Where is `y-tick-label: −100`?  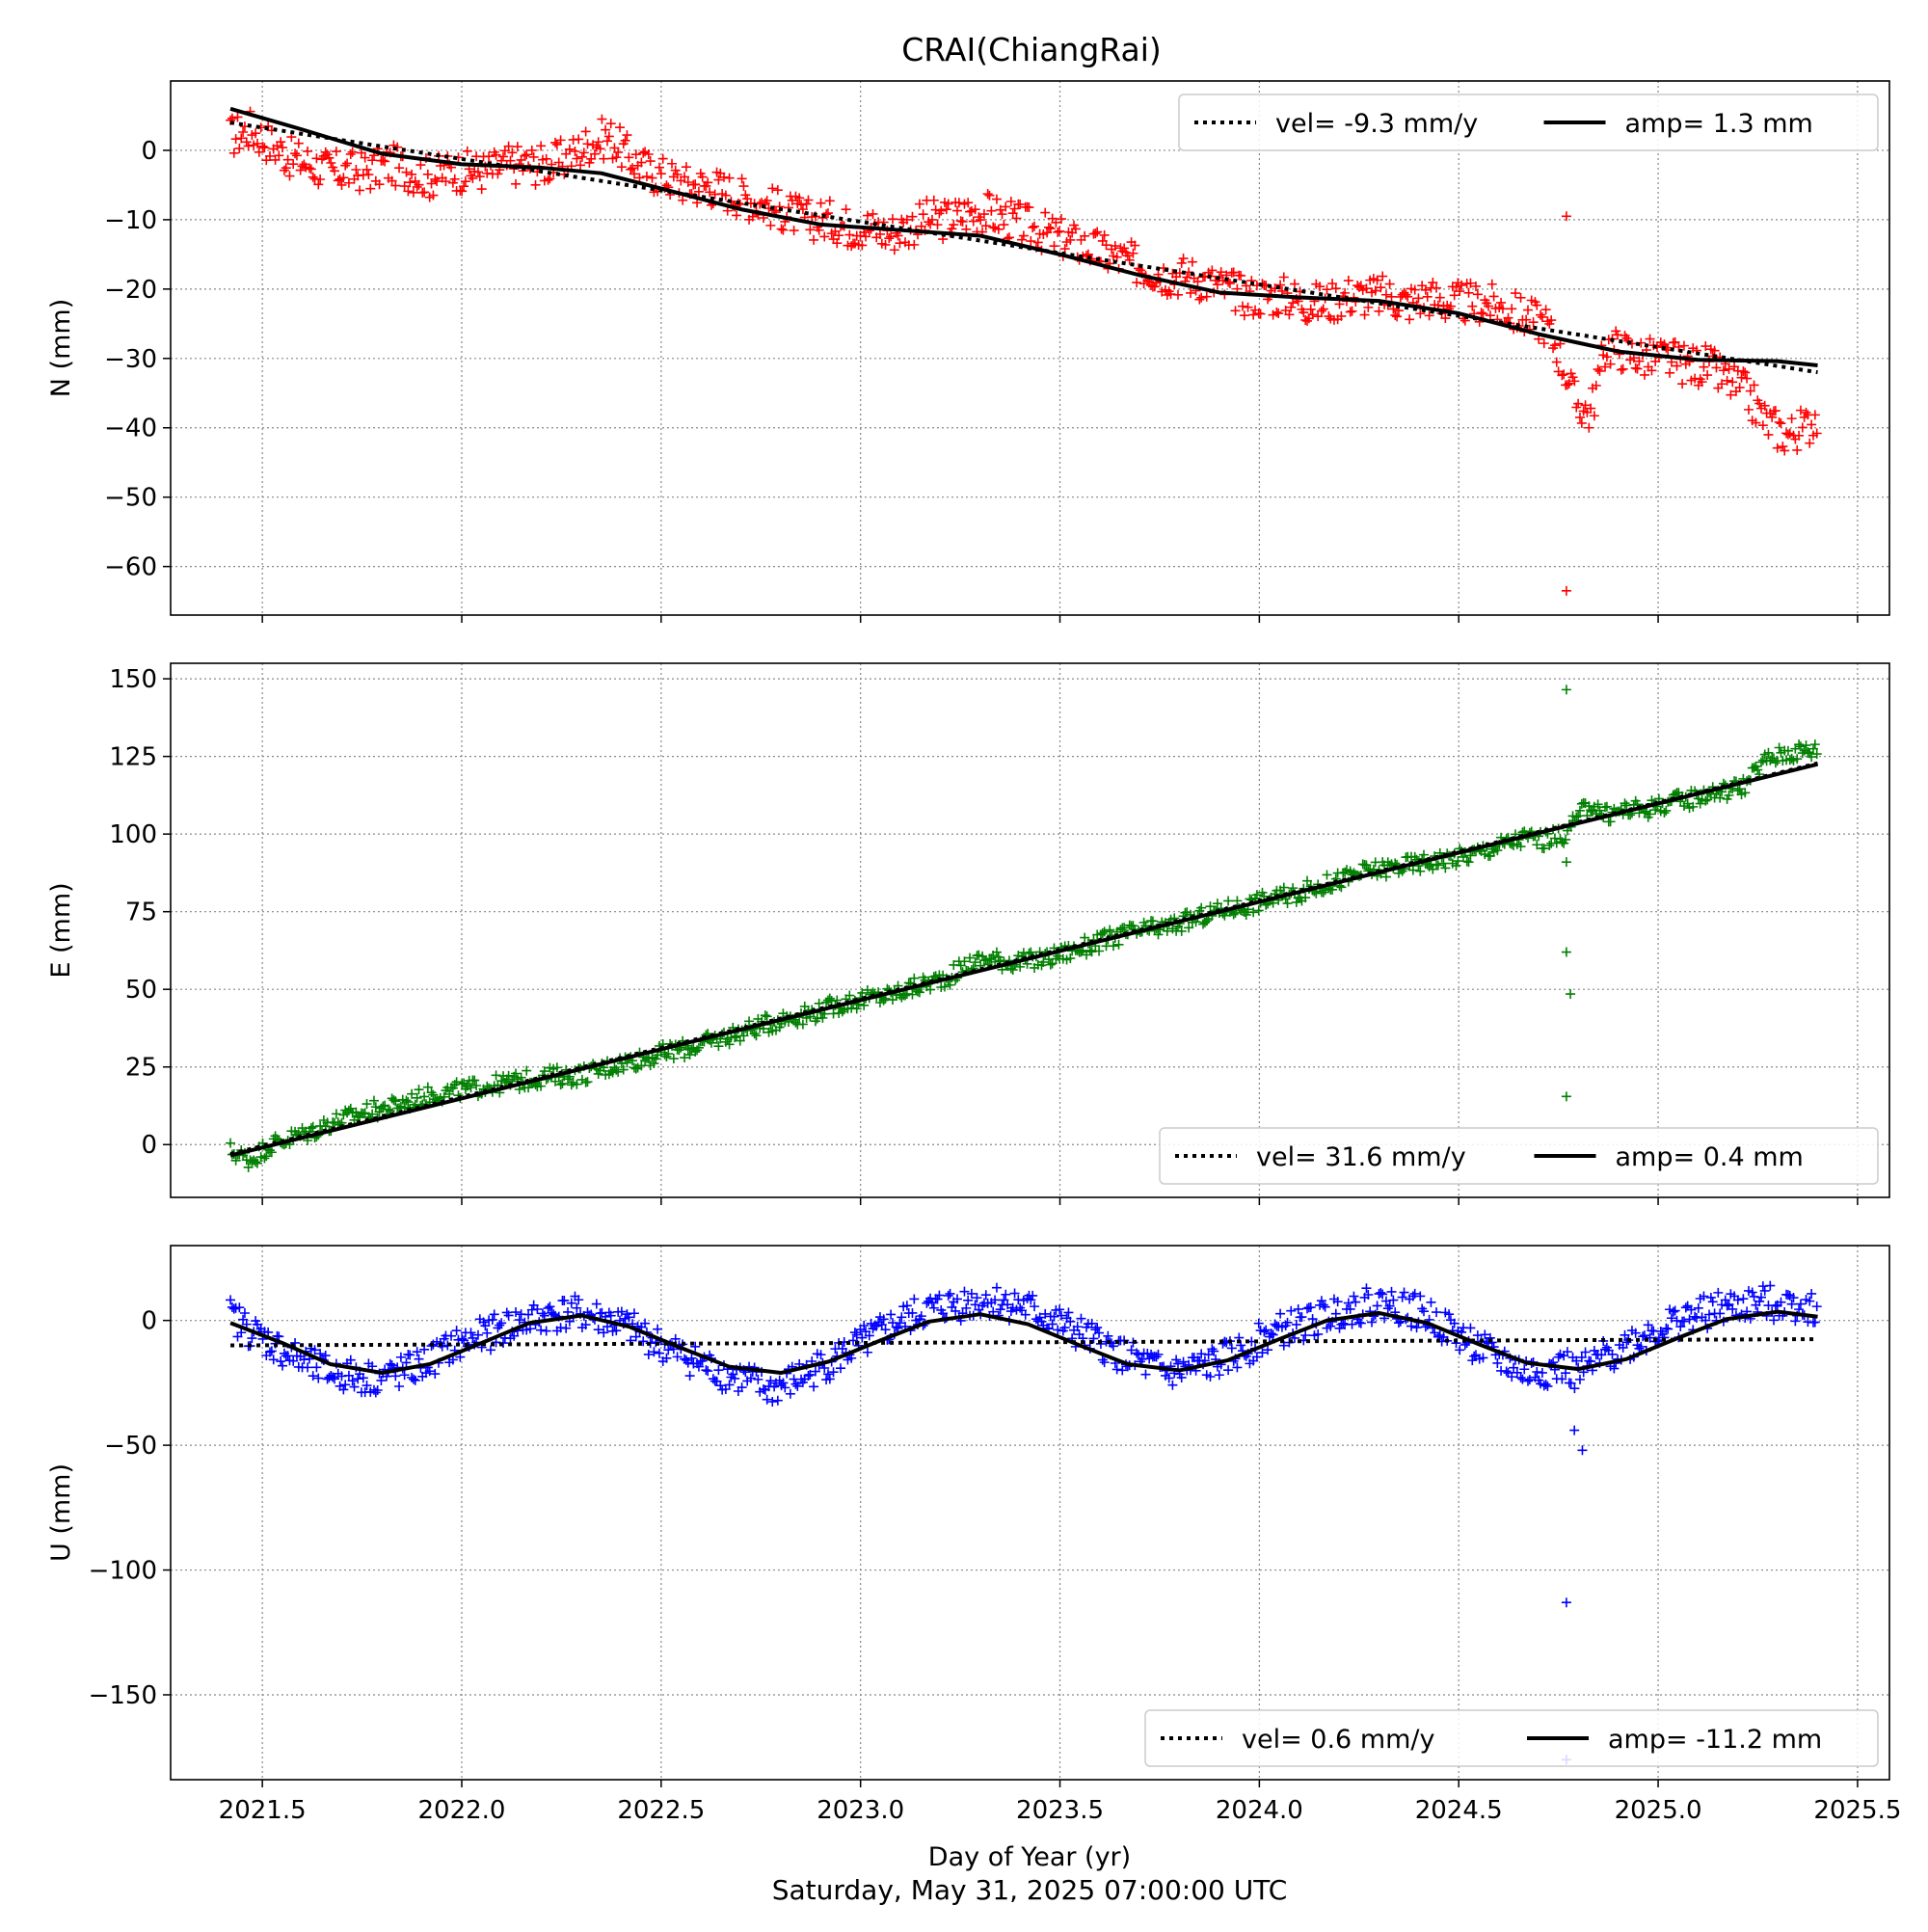
y-tick-label: −100 is located at coordinates (123, 1572).